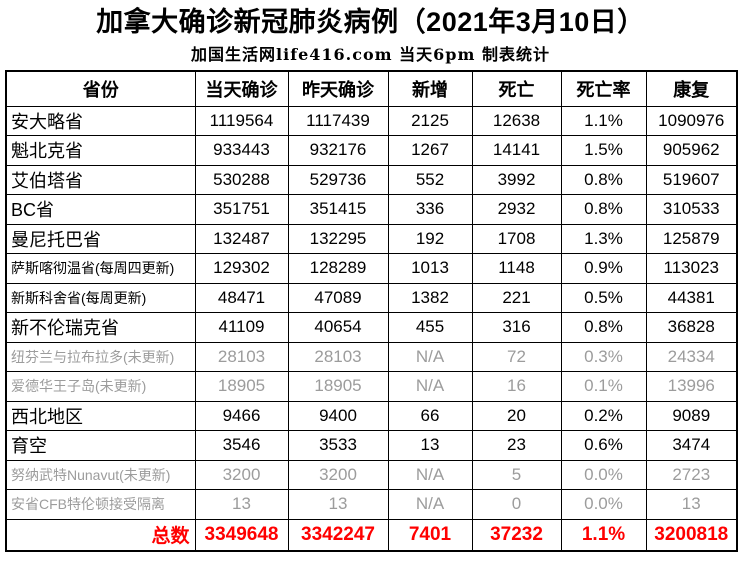 The width and height of the screenshot is (741, 583). What do you see at coordinates (338, 535) in the screenshot?
I see `total-value-yesterday: 3342247` at bounding box center [338, 535].